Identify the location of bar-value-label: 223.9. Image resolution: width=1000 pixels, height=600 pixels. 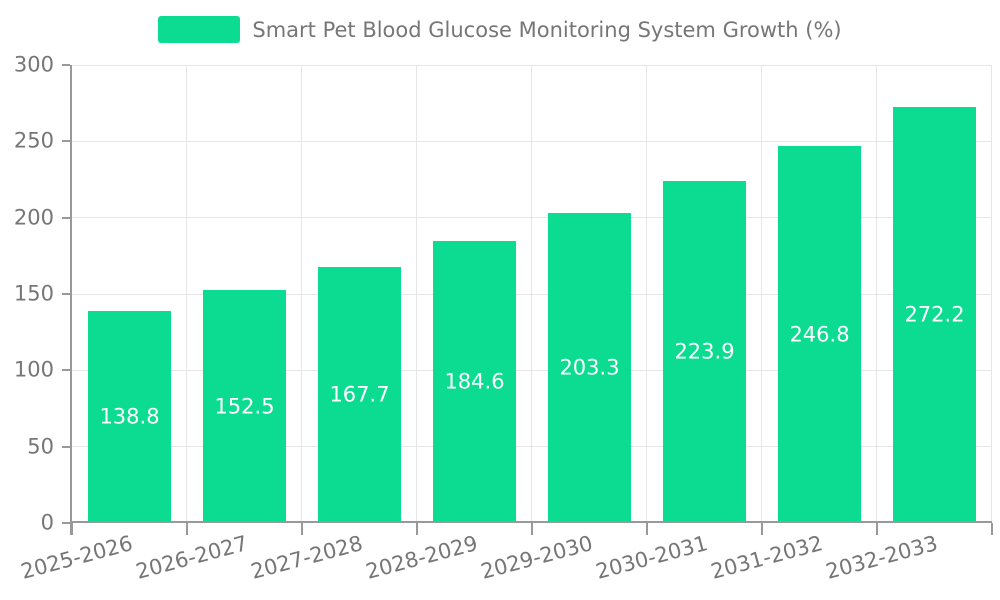
(704, 351).